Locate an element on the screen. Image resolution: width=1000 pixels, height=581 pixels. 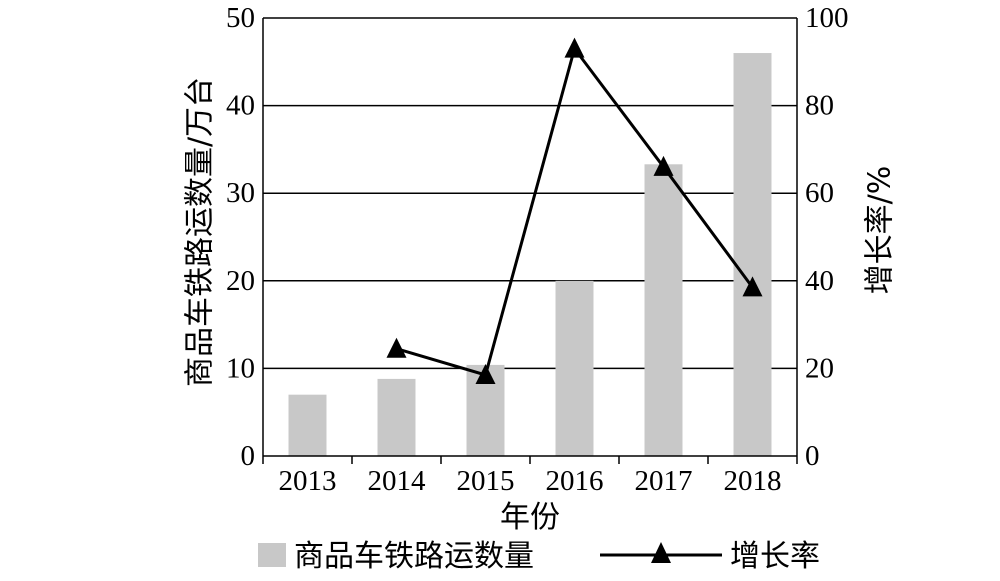
x-axis-title: 年份 is located at coordinates (530, 517).